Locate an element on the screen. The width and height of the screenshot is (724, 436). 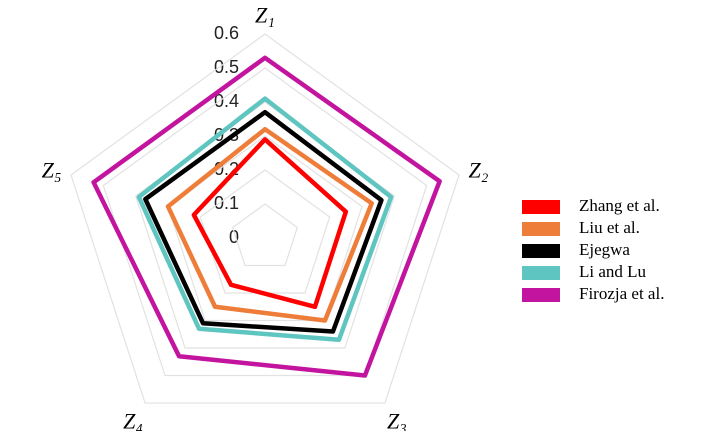
legend-label: Liu et al. is located at coordinates (609, 227).